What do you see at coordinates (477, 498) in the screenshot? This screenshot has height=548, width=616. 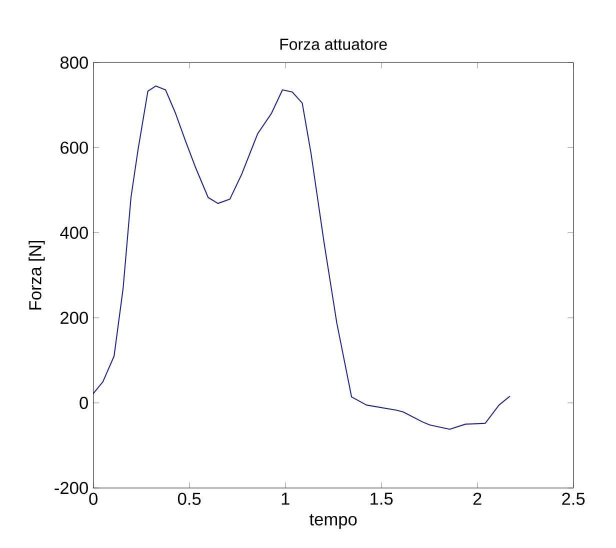 I see `x-tick-label: 2` at bounding box center [477, 498].